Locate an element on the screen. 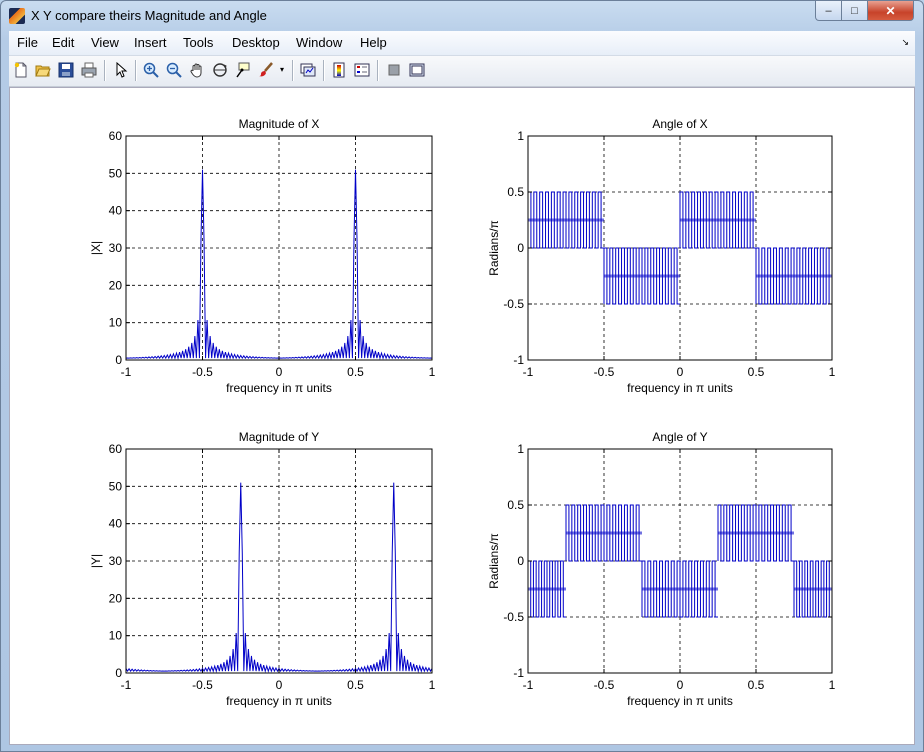 This screenshot has width=924, height=752. y-tick-label: 50 is located at coordinates (116, 486).